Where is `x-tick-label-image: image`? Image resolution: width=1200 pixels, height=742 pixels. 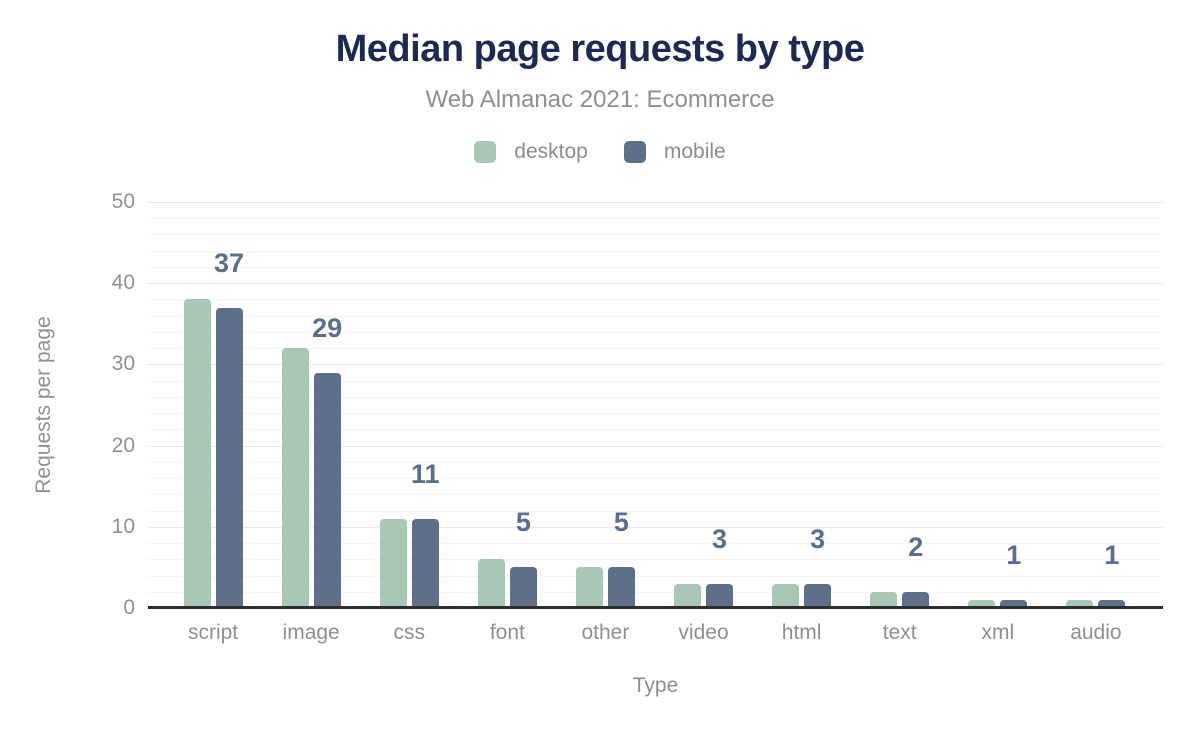 x-tick-label-image: image is located at coordinates (311, 632).